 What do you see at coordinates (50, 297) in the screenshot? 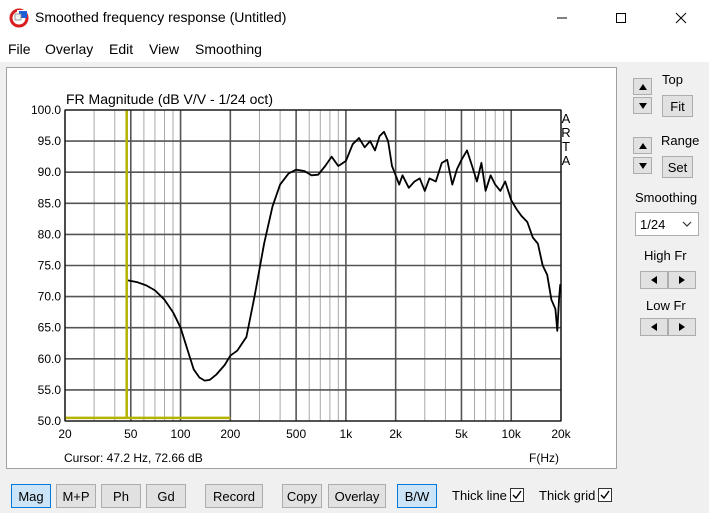
I see `y-tick-label: 70.0` at bounding box center [50, 297].